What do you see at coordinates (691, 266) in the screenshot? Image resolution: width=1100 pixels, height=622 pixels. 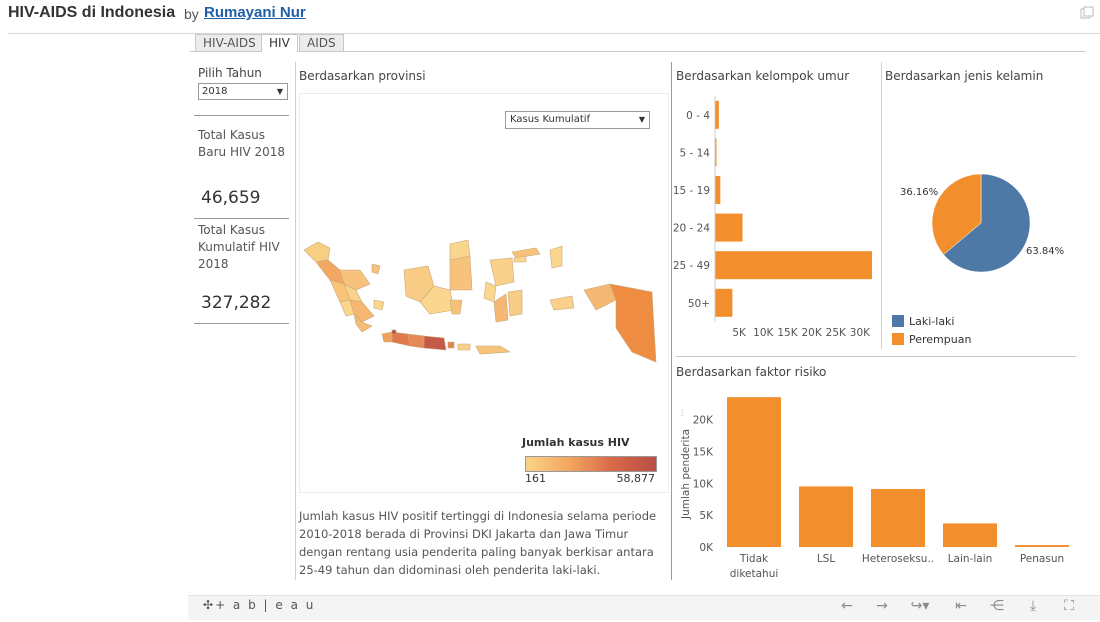 I see `age-category-label: 25 - 49` at bounding box center [691, 266].